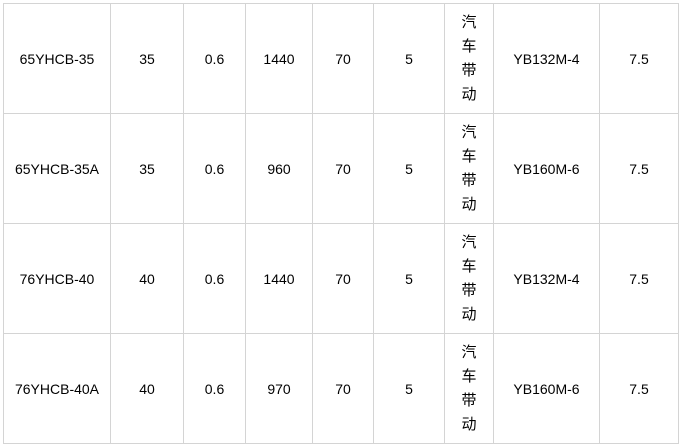 This screenshot has width=682, height=446. I want to click on table-cell-model: 76YHCB-40, so click(57, 278).